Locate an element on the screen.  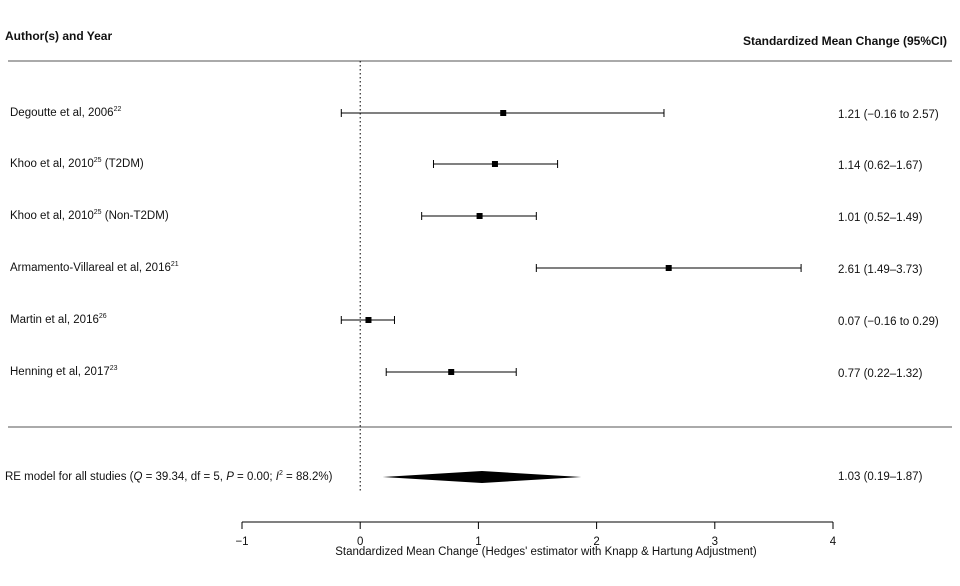
x-tick-label: 0 is located at coordinates (360, 542).